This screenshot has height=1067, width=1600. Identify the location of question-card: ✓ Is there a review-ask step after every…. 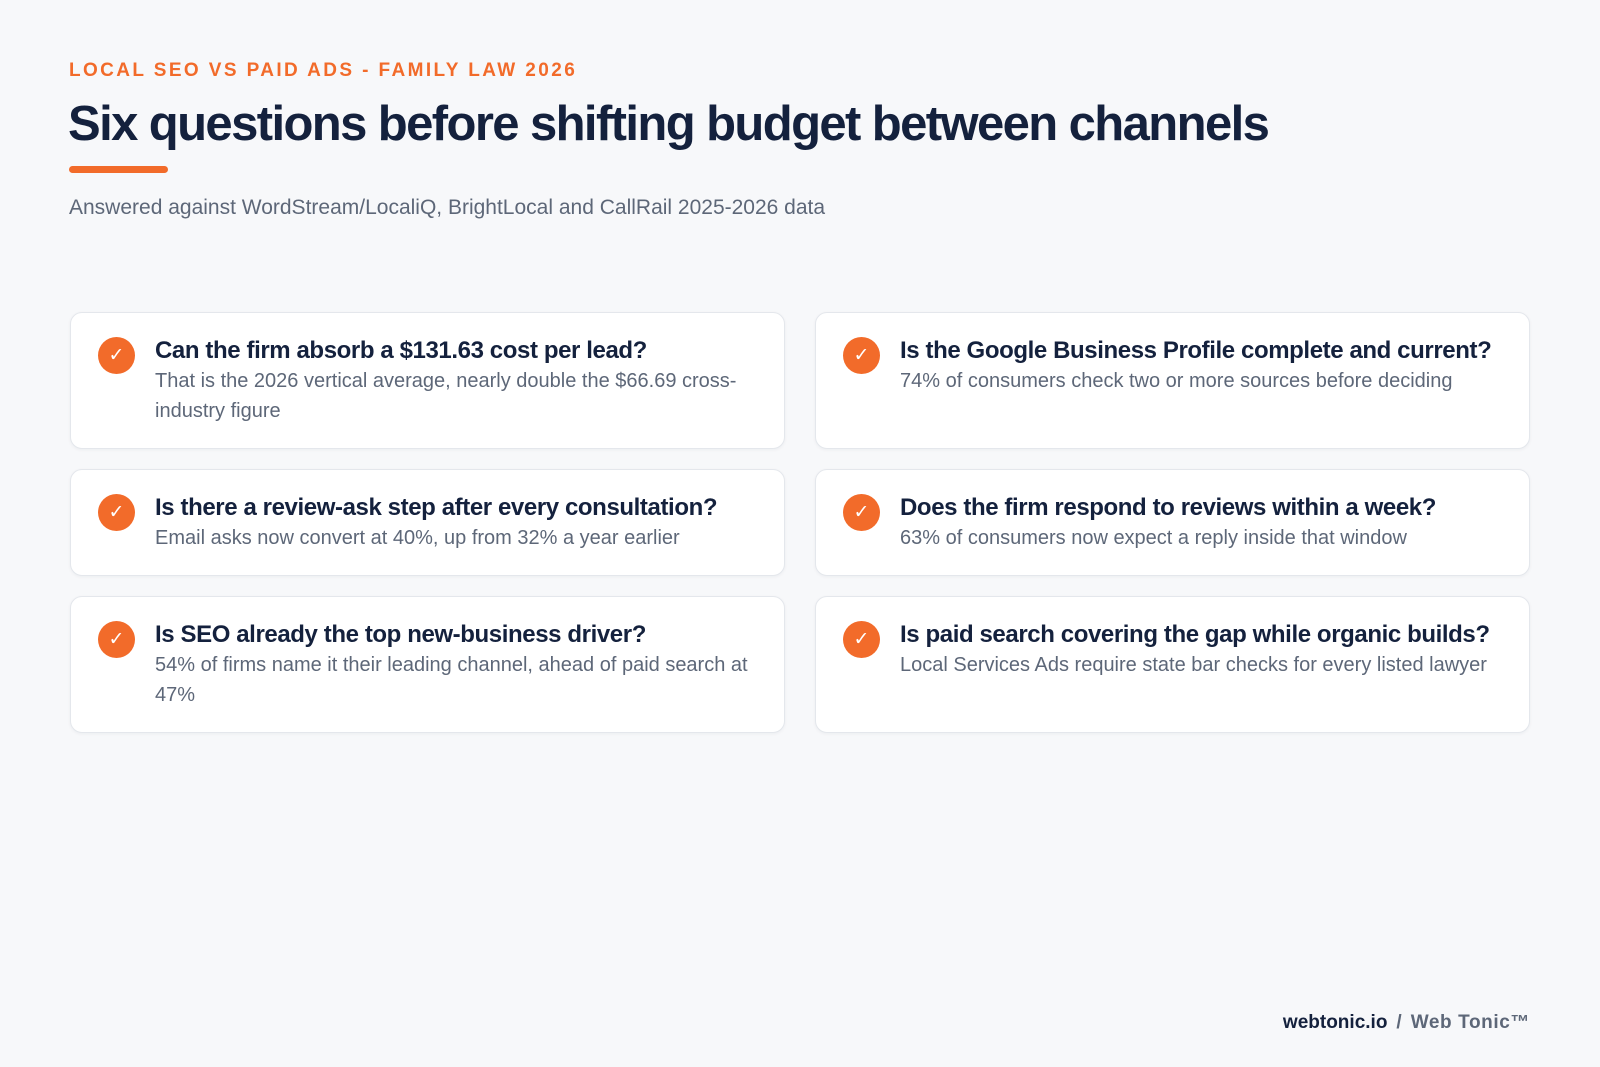
(427, 522).